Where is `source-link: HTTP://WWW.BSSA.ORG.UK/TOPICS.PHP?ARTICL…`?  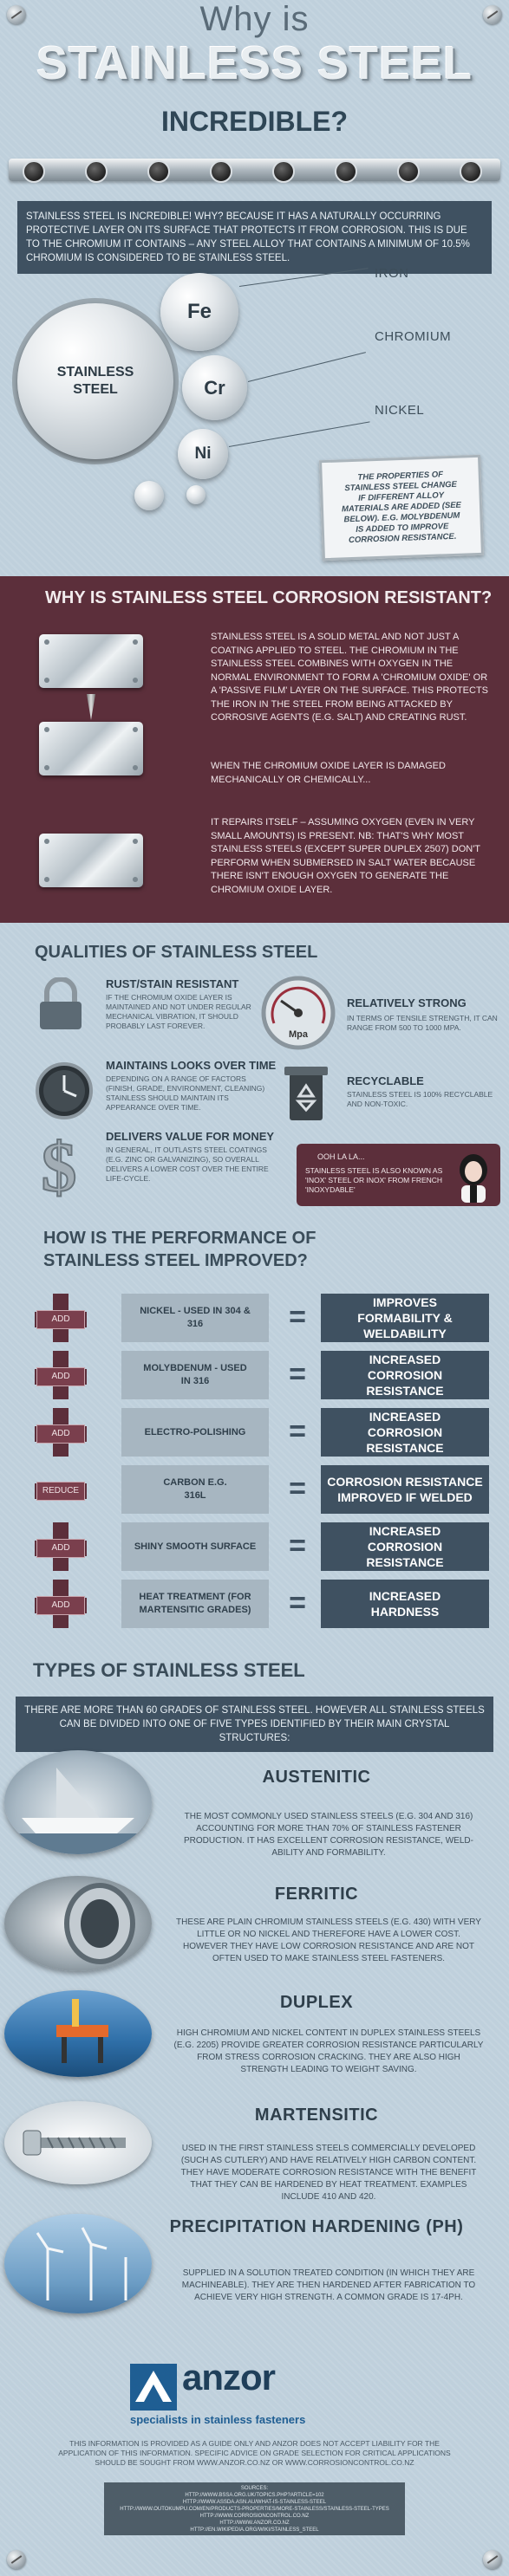 source-link: HTTP://WWW.BSSA.ORG.UK/TOPICS.PHP?ARTICL… is located at coordinates (254, 2495).